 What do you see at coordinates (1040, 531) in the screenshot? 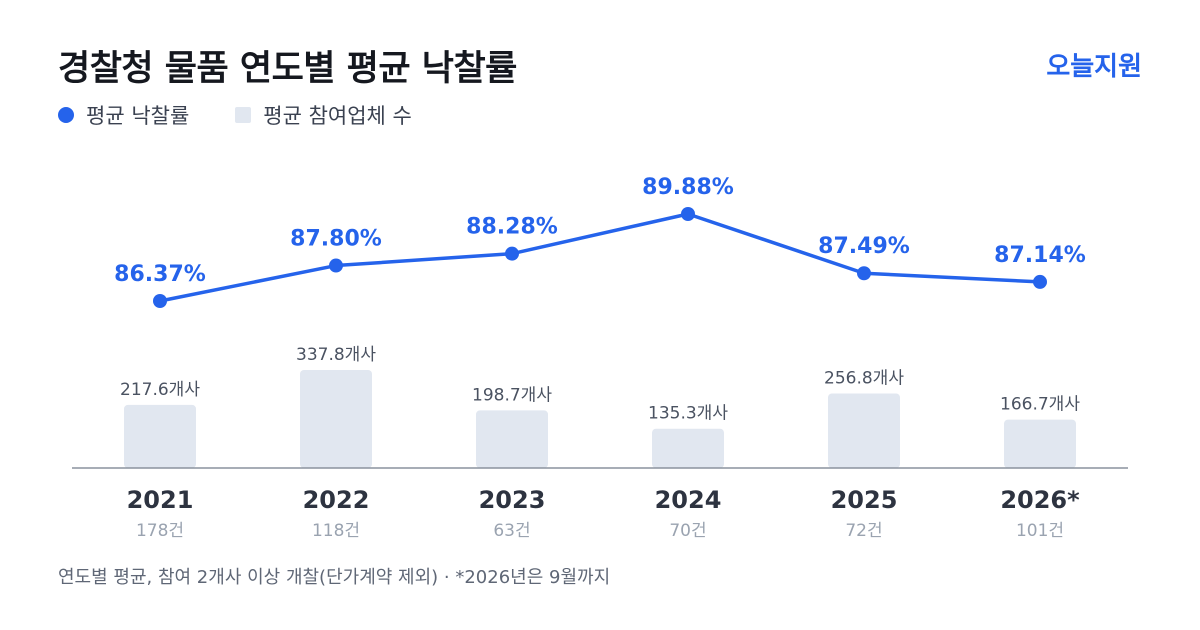
I see `count-label-2026*: 101건` at bounding box center [1040, 531].